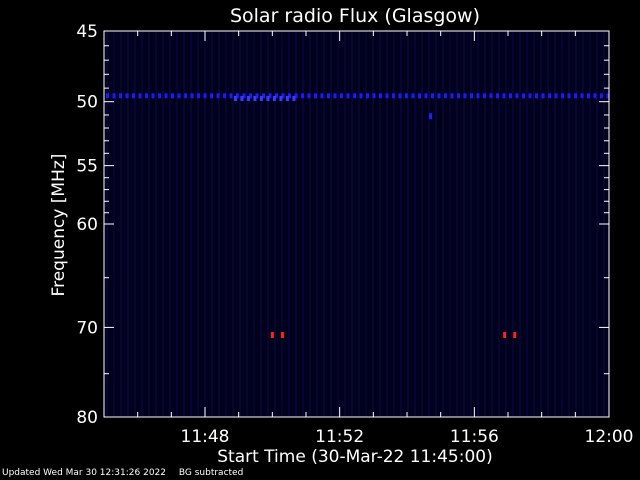 Image resolution: width=640 pixels, height=480 pixels. What do you see at coordinates (609, 437) in the screenshot?
I see `x-tick-label: 12:00` at bounding box center [609, 437].